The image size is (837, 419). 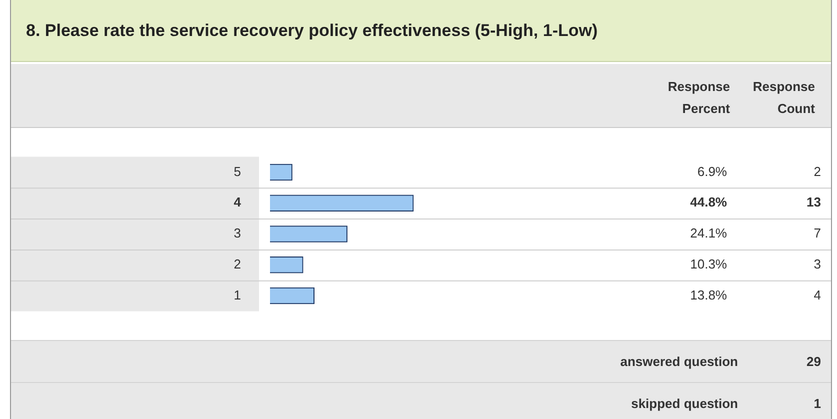 I want to click on text: 7, so click(x=817, y=233).